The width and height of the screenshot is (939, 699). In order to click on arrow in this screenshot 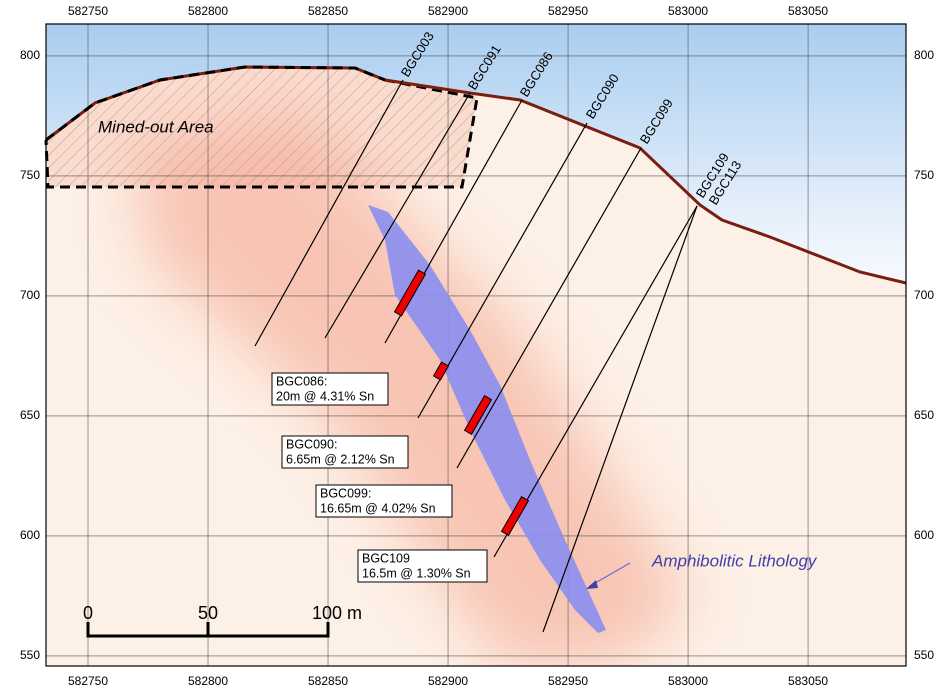, I will do `click(610, 574)`.